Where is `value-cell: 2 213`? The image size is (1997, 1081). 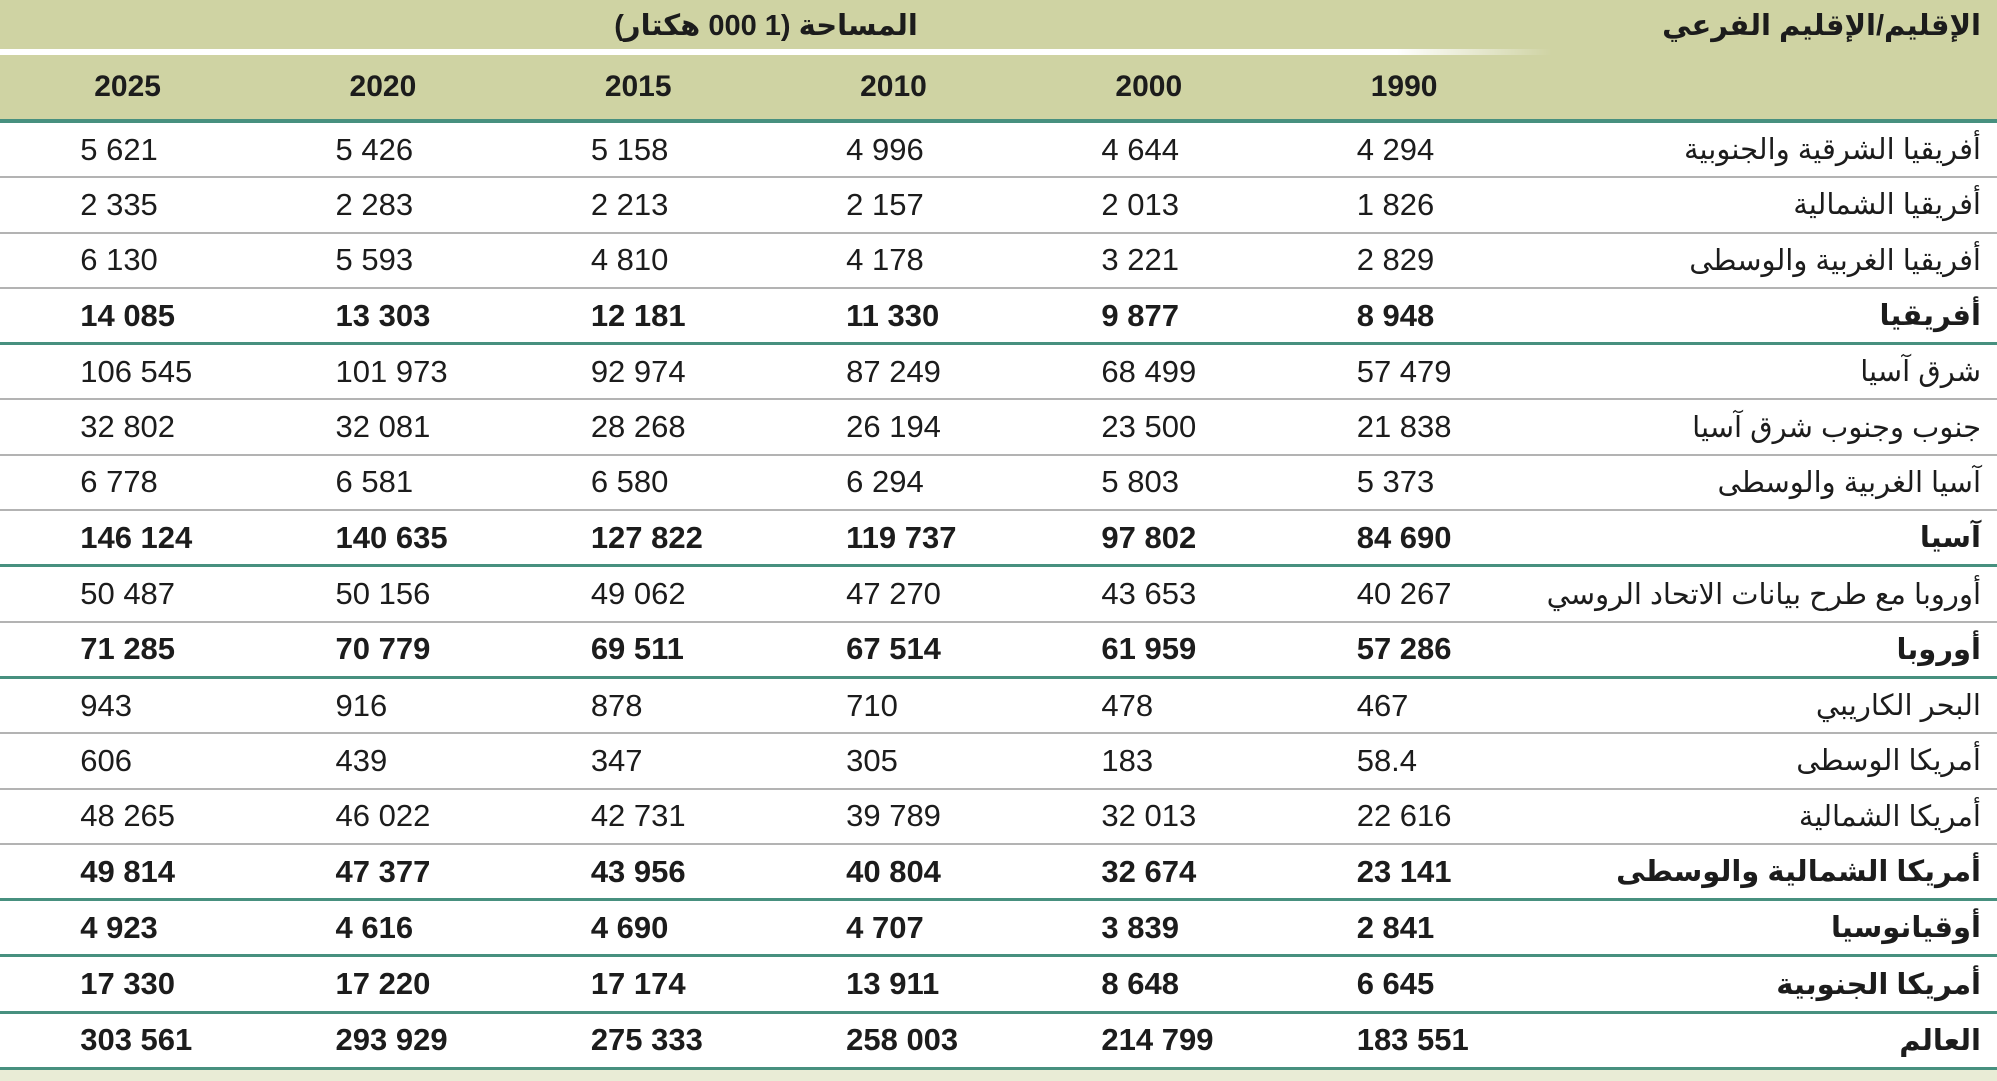 value-cell: 2 213 is located at coordinates (629, 204).